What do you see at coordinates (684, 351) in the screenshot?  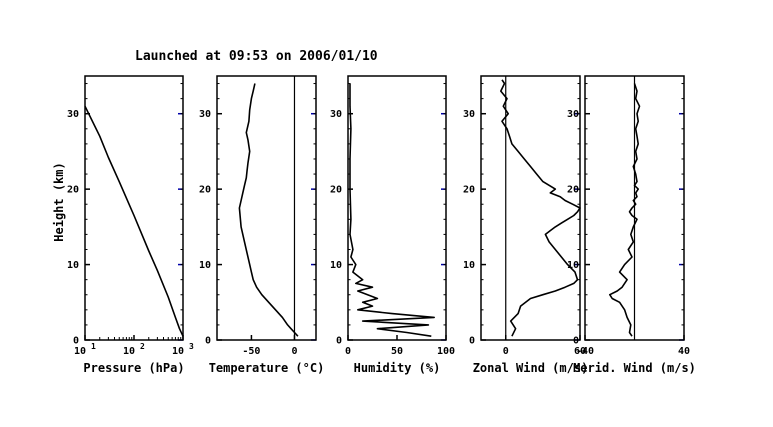 I see `x-tick-label: 40` at bounding box center [684, 351].